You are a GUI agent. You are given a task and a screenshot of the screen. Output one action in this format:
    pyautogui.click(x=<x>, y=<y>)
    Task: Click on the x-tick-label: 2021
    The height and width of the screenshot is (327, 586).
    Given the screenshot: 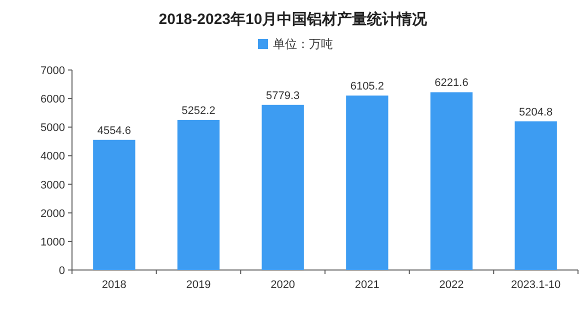 What is the action you would take?
    pyautogui.click(x=367, y=285)
    